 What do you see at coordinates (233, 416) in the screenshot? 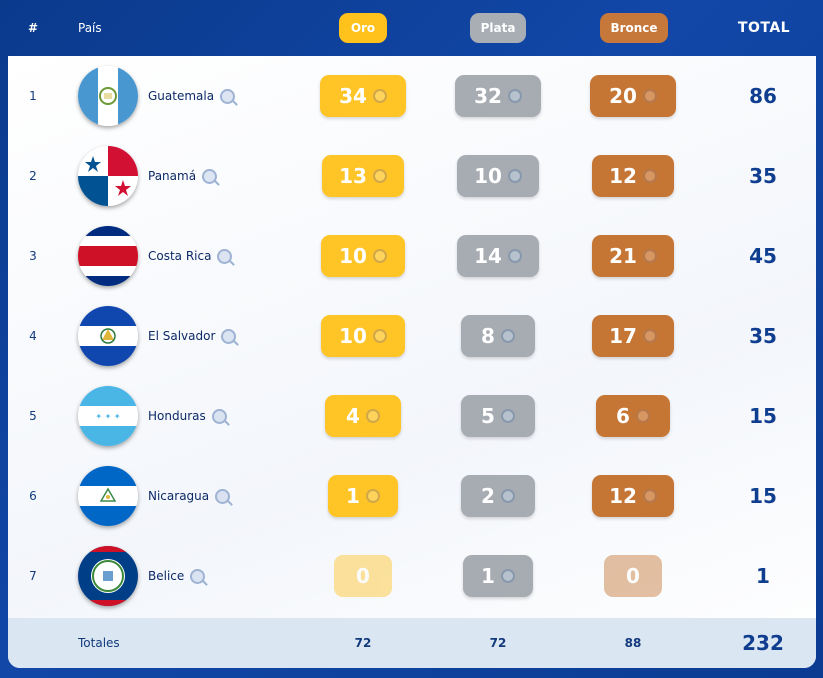
I see `country-cell: Honduras` at bounding box center [233, 416].